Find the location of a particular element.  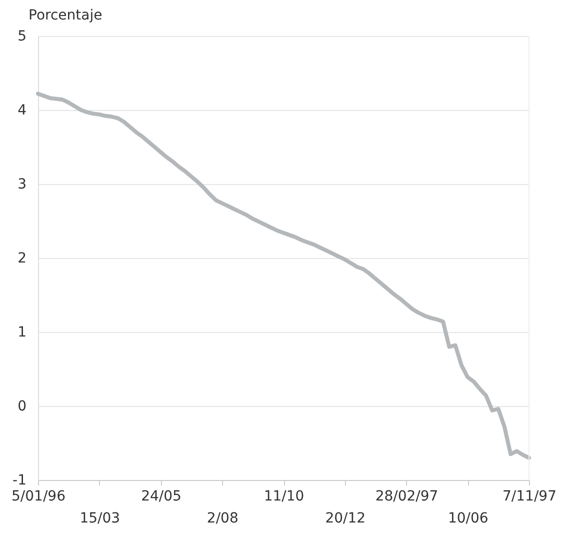

x-tick-label: 20/12 is located at coordinates (345, 518).